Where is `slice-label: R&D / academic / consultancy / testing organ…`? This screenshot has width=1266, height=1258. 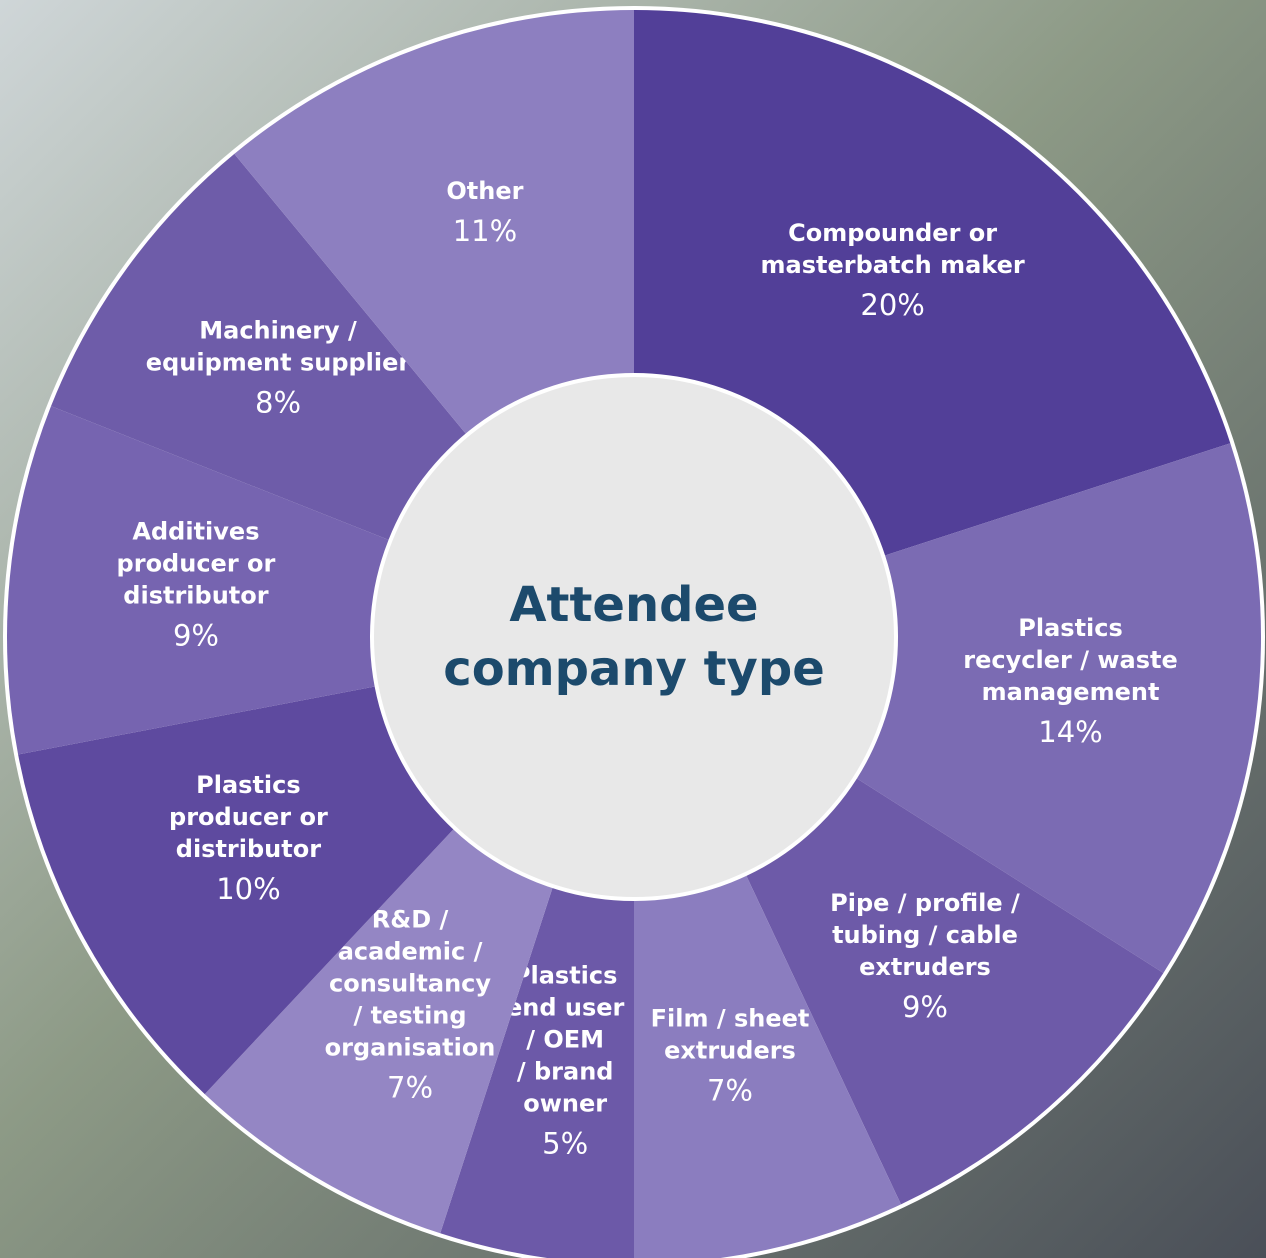 slice-label: R&D / academic / consultancy / testing organ… is located at coordinates (410, 984).